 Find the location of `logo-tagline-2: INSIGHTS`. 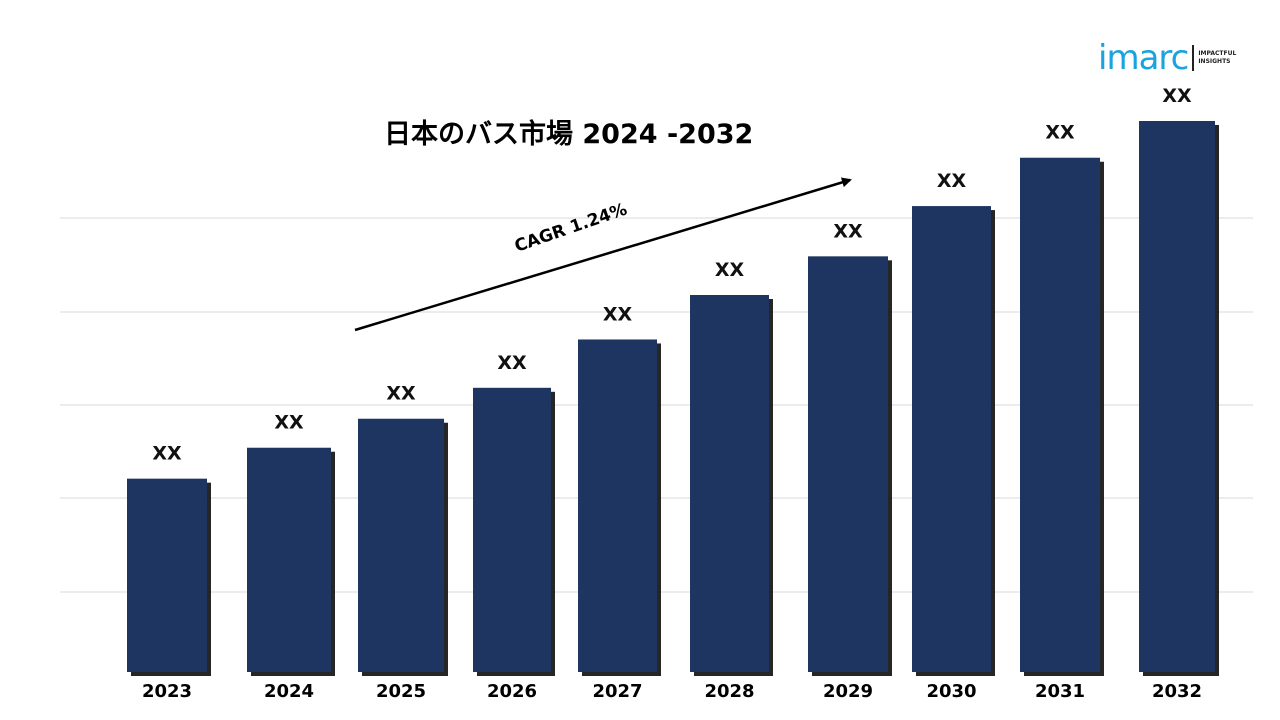

logo-tagline-2: INSIGHTS is located at coordinates (1214, 61).